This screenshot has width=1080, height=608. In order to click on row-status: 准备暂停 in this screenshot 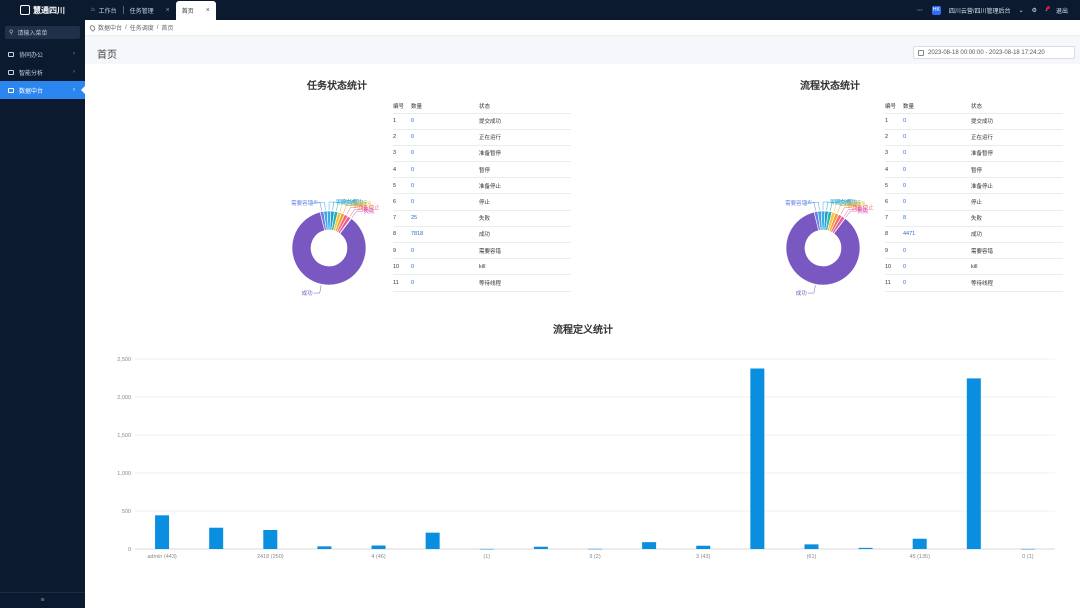, I will do `click(1017, 154)`.